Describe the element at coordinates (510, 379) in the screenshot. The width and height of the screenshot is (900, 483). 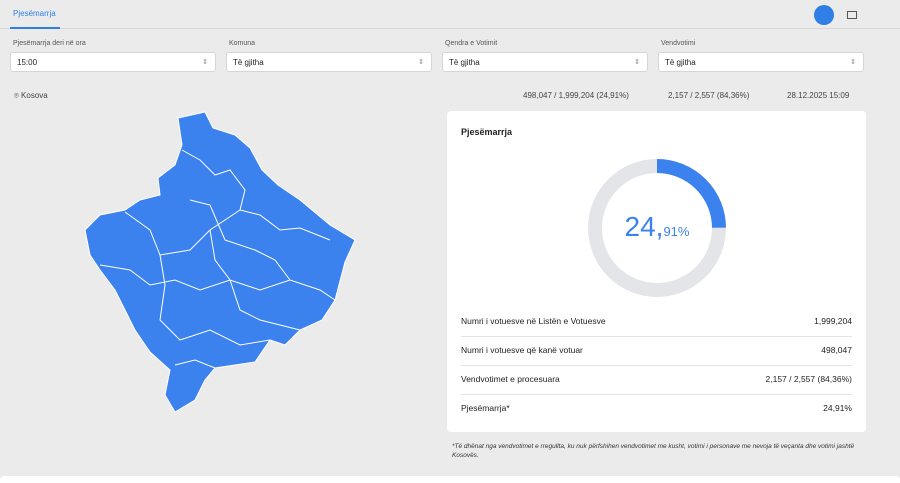
I see `row-label: Vendvotimet e procesuara` at that location.